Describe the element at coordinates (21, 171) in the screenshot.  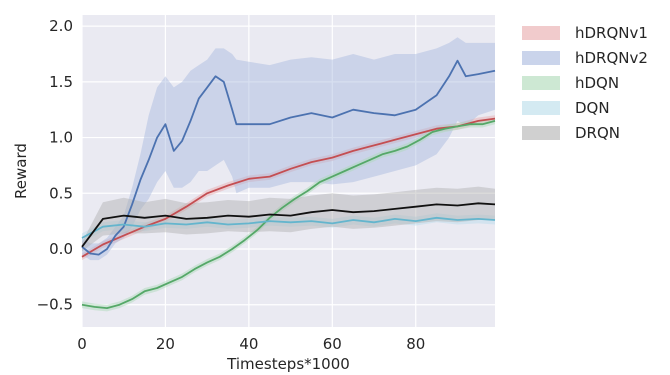
I see `y-axis-label: Reward` at that location.